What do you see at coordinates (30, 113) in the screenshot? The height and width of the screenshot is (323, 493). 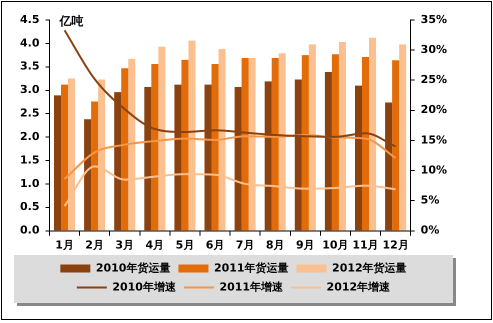 I see `y-tick-label: 2.5` at bounding box center [30, 113].